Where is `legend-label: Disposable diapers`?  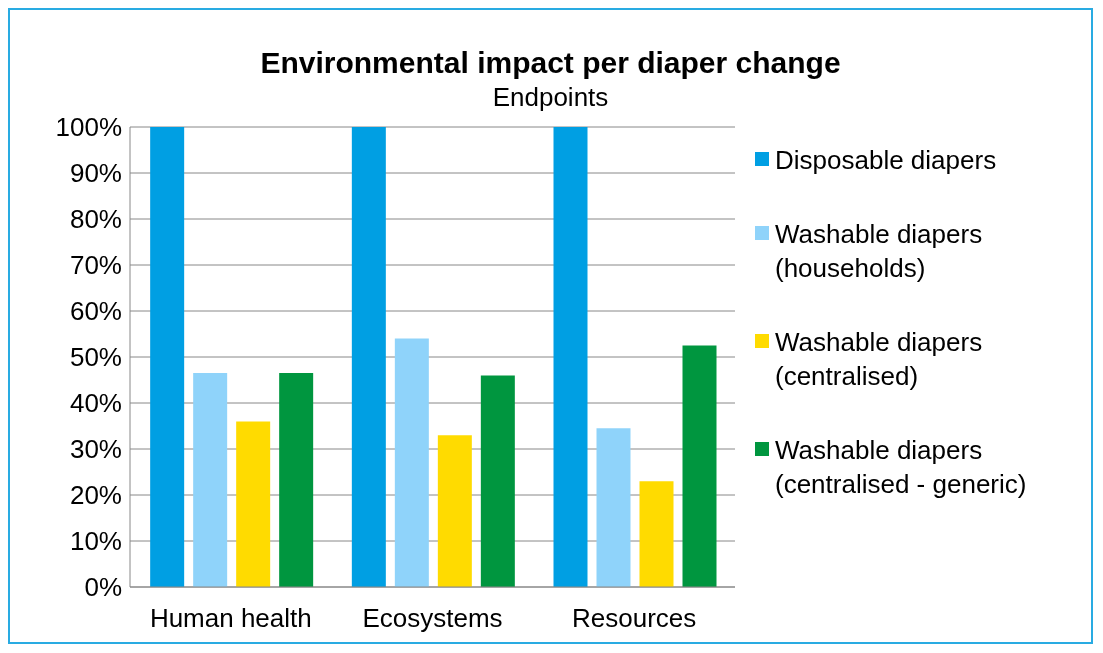
legend-label: Disposable diapers is located at coordinates (886, 160).